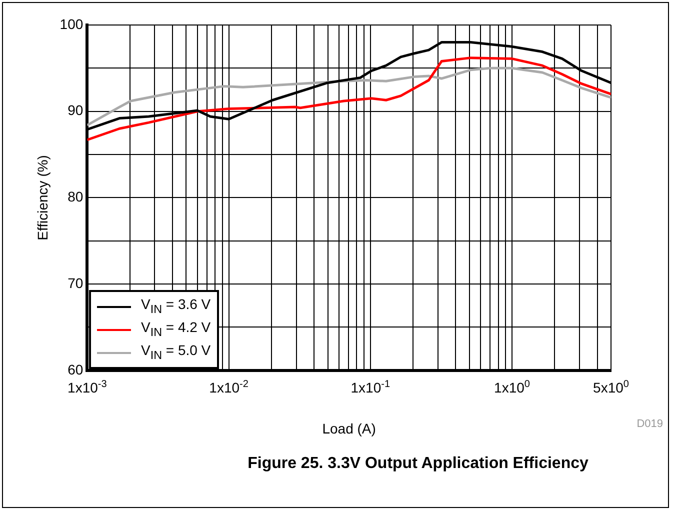  Describe the element at coordinates (418, 464) in the screenshot. I see `text: Figure 25. 3.3V Output Application Efficiency` at that location.